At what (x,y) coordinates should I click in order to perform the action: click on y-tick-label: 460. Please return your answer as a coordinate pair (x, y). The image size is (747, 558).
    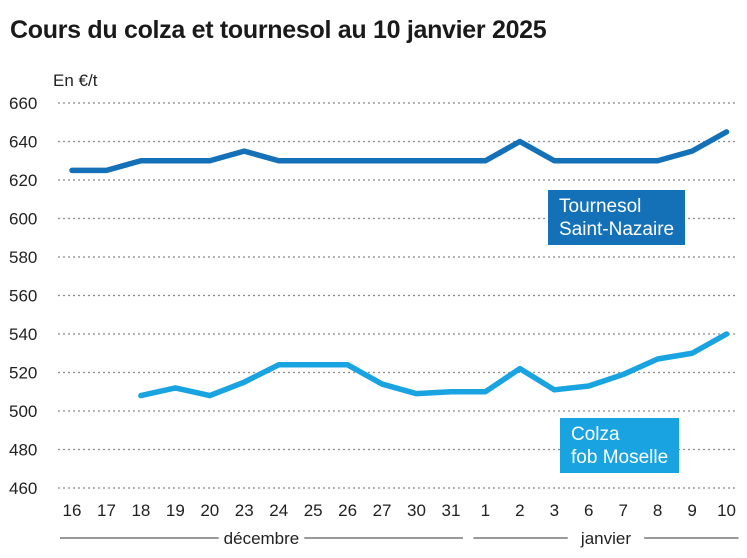
    Looking at the image, I should click on (23, 488).